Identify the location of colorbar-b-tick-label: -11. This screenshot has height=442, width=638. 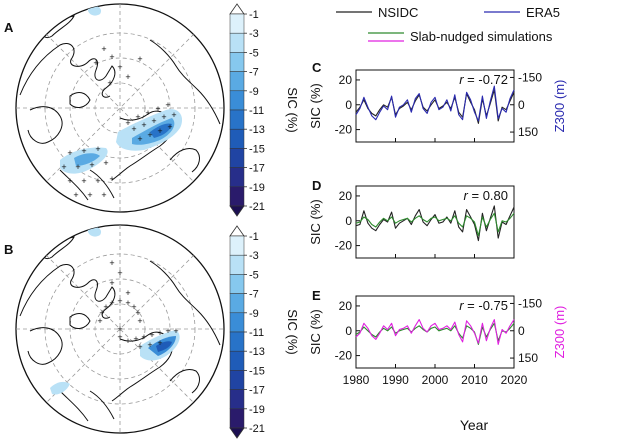
(256, 333).